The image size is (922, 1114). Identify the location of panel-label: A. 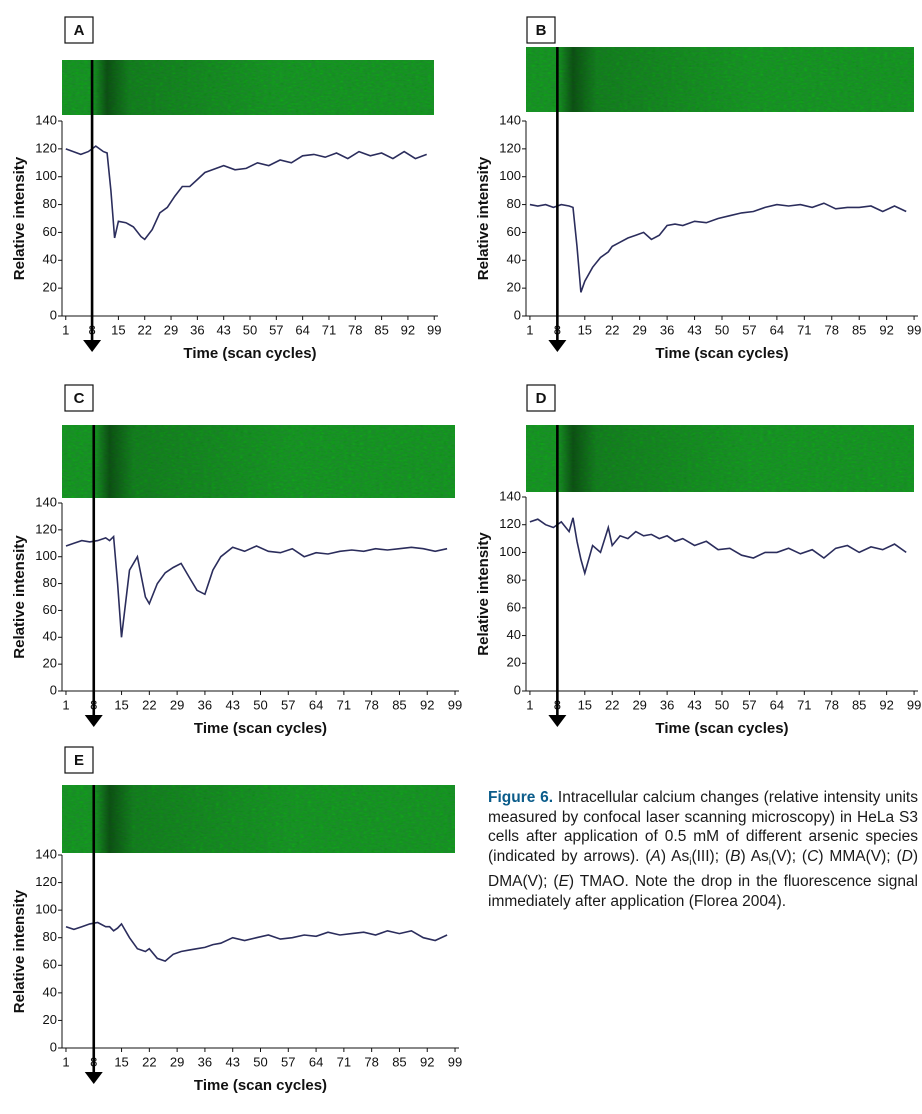
(79, 30).